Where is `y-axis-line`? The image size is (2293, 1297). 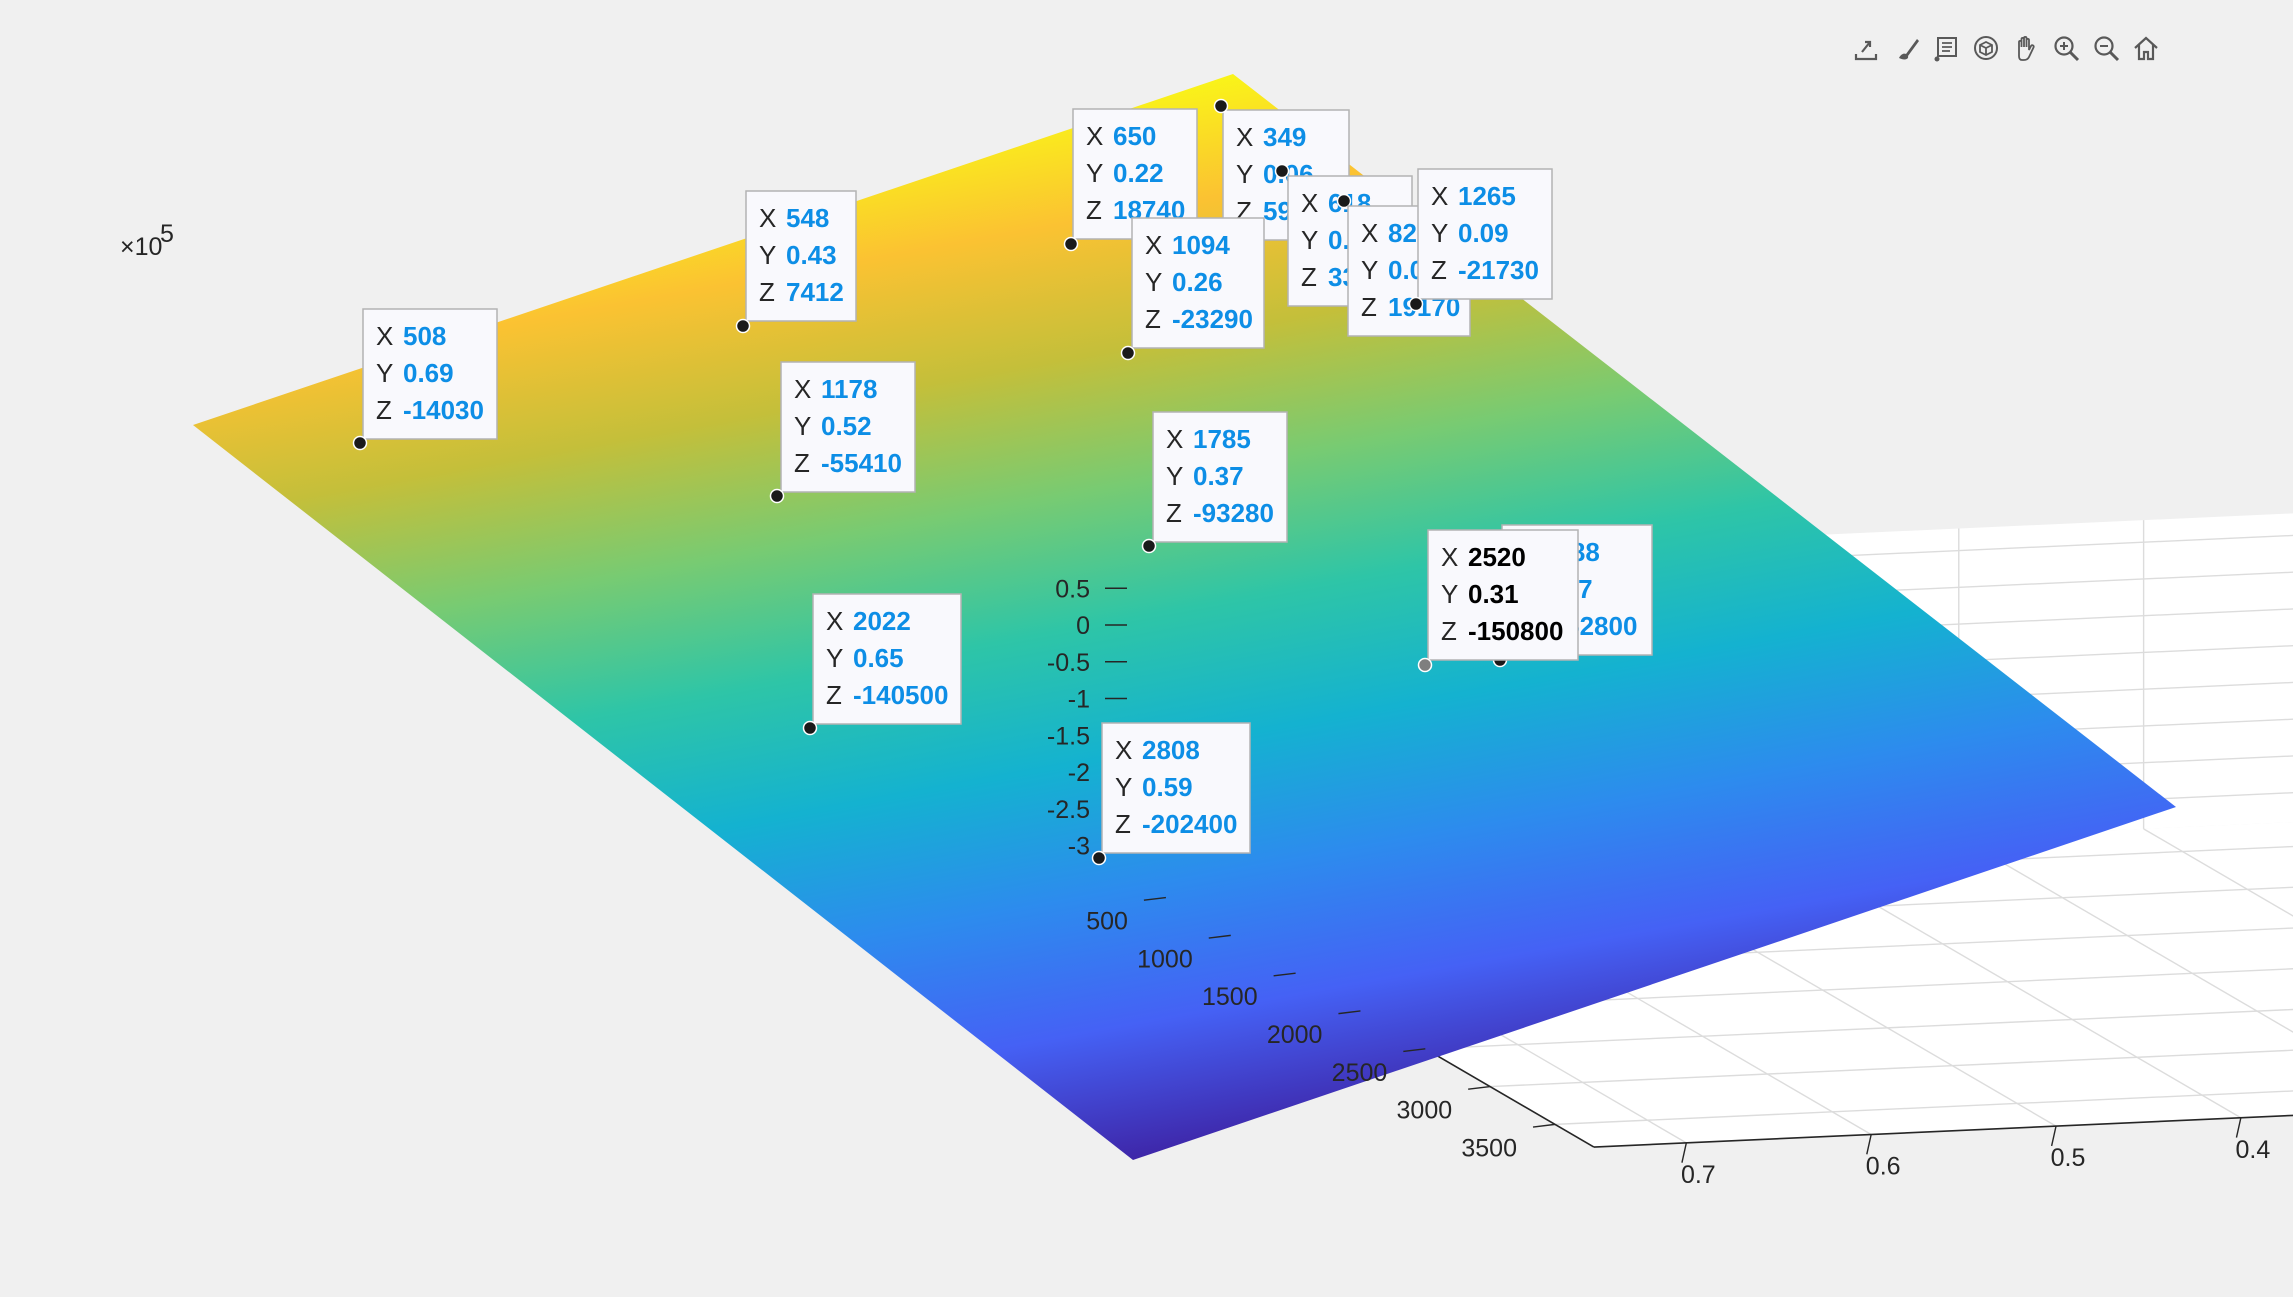
y-axis-line is located at coordinates (1943, 1131).